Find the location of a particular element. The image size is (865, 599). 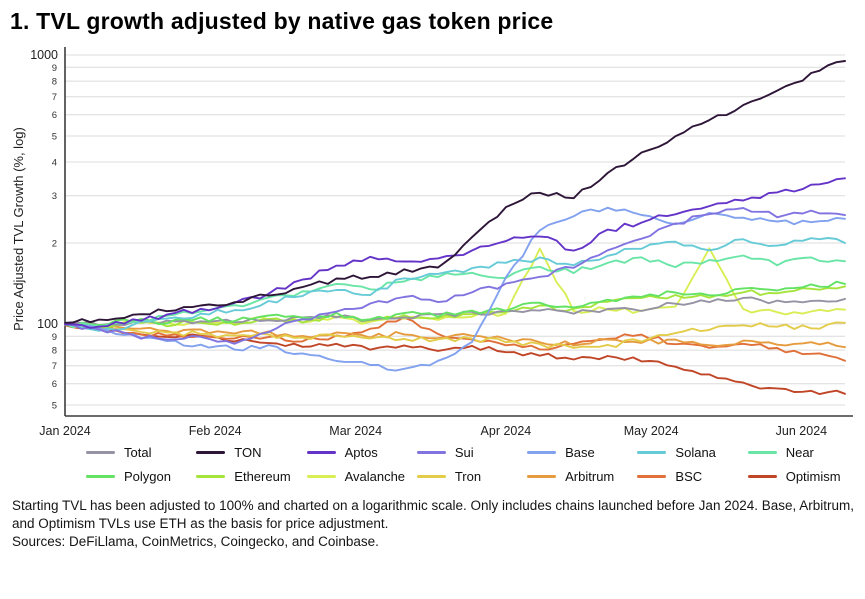

legend-swatch-ton is located at coordinates (211, 452).